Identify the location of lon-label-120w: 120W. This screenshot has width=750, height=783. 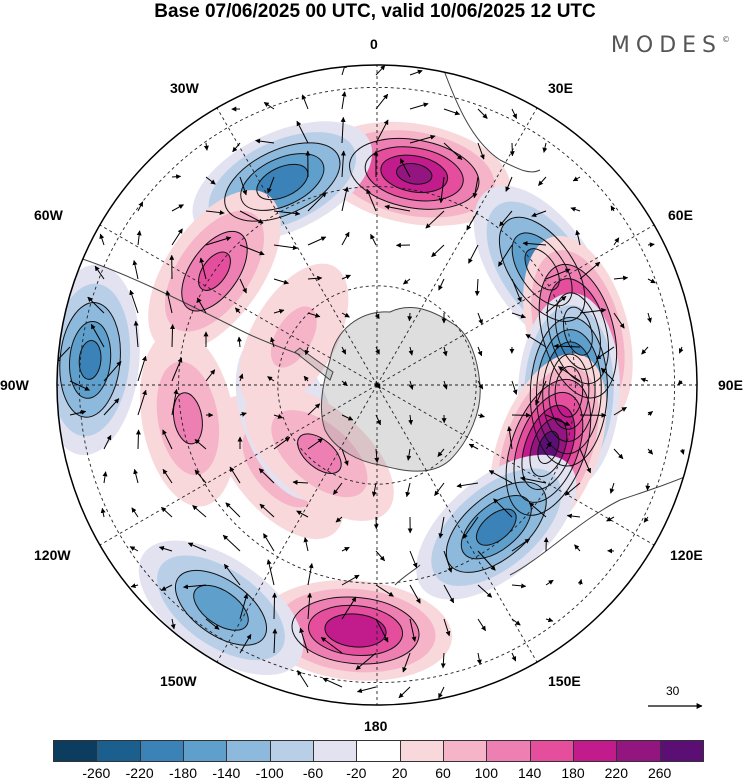
(52, 555).